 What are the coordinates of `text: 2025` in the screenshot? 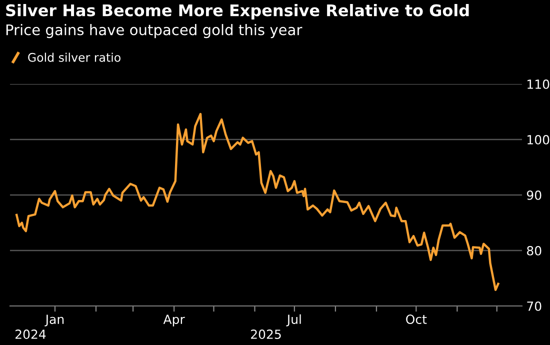 It's located at (266, 334).